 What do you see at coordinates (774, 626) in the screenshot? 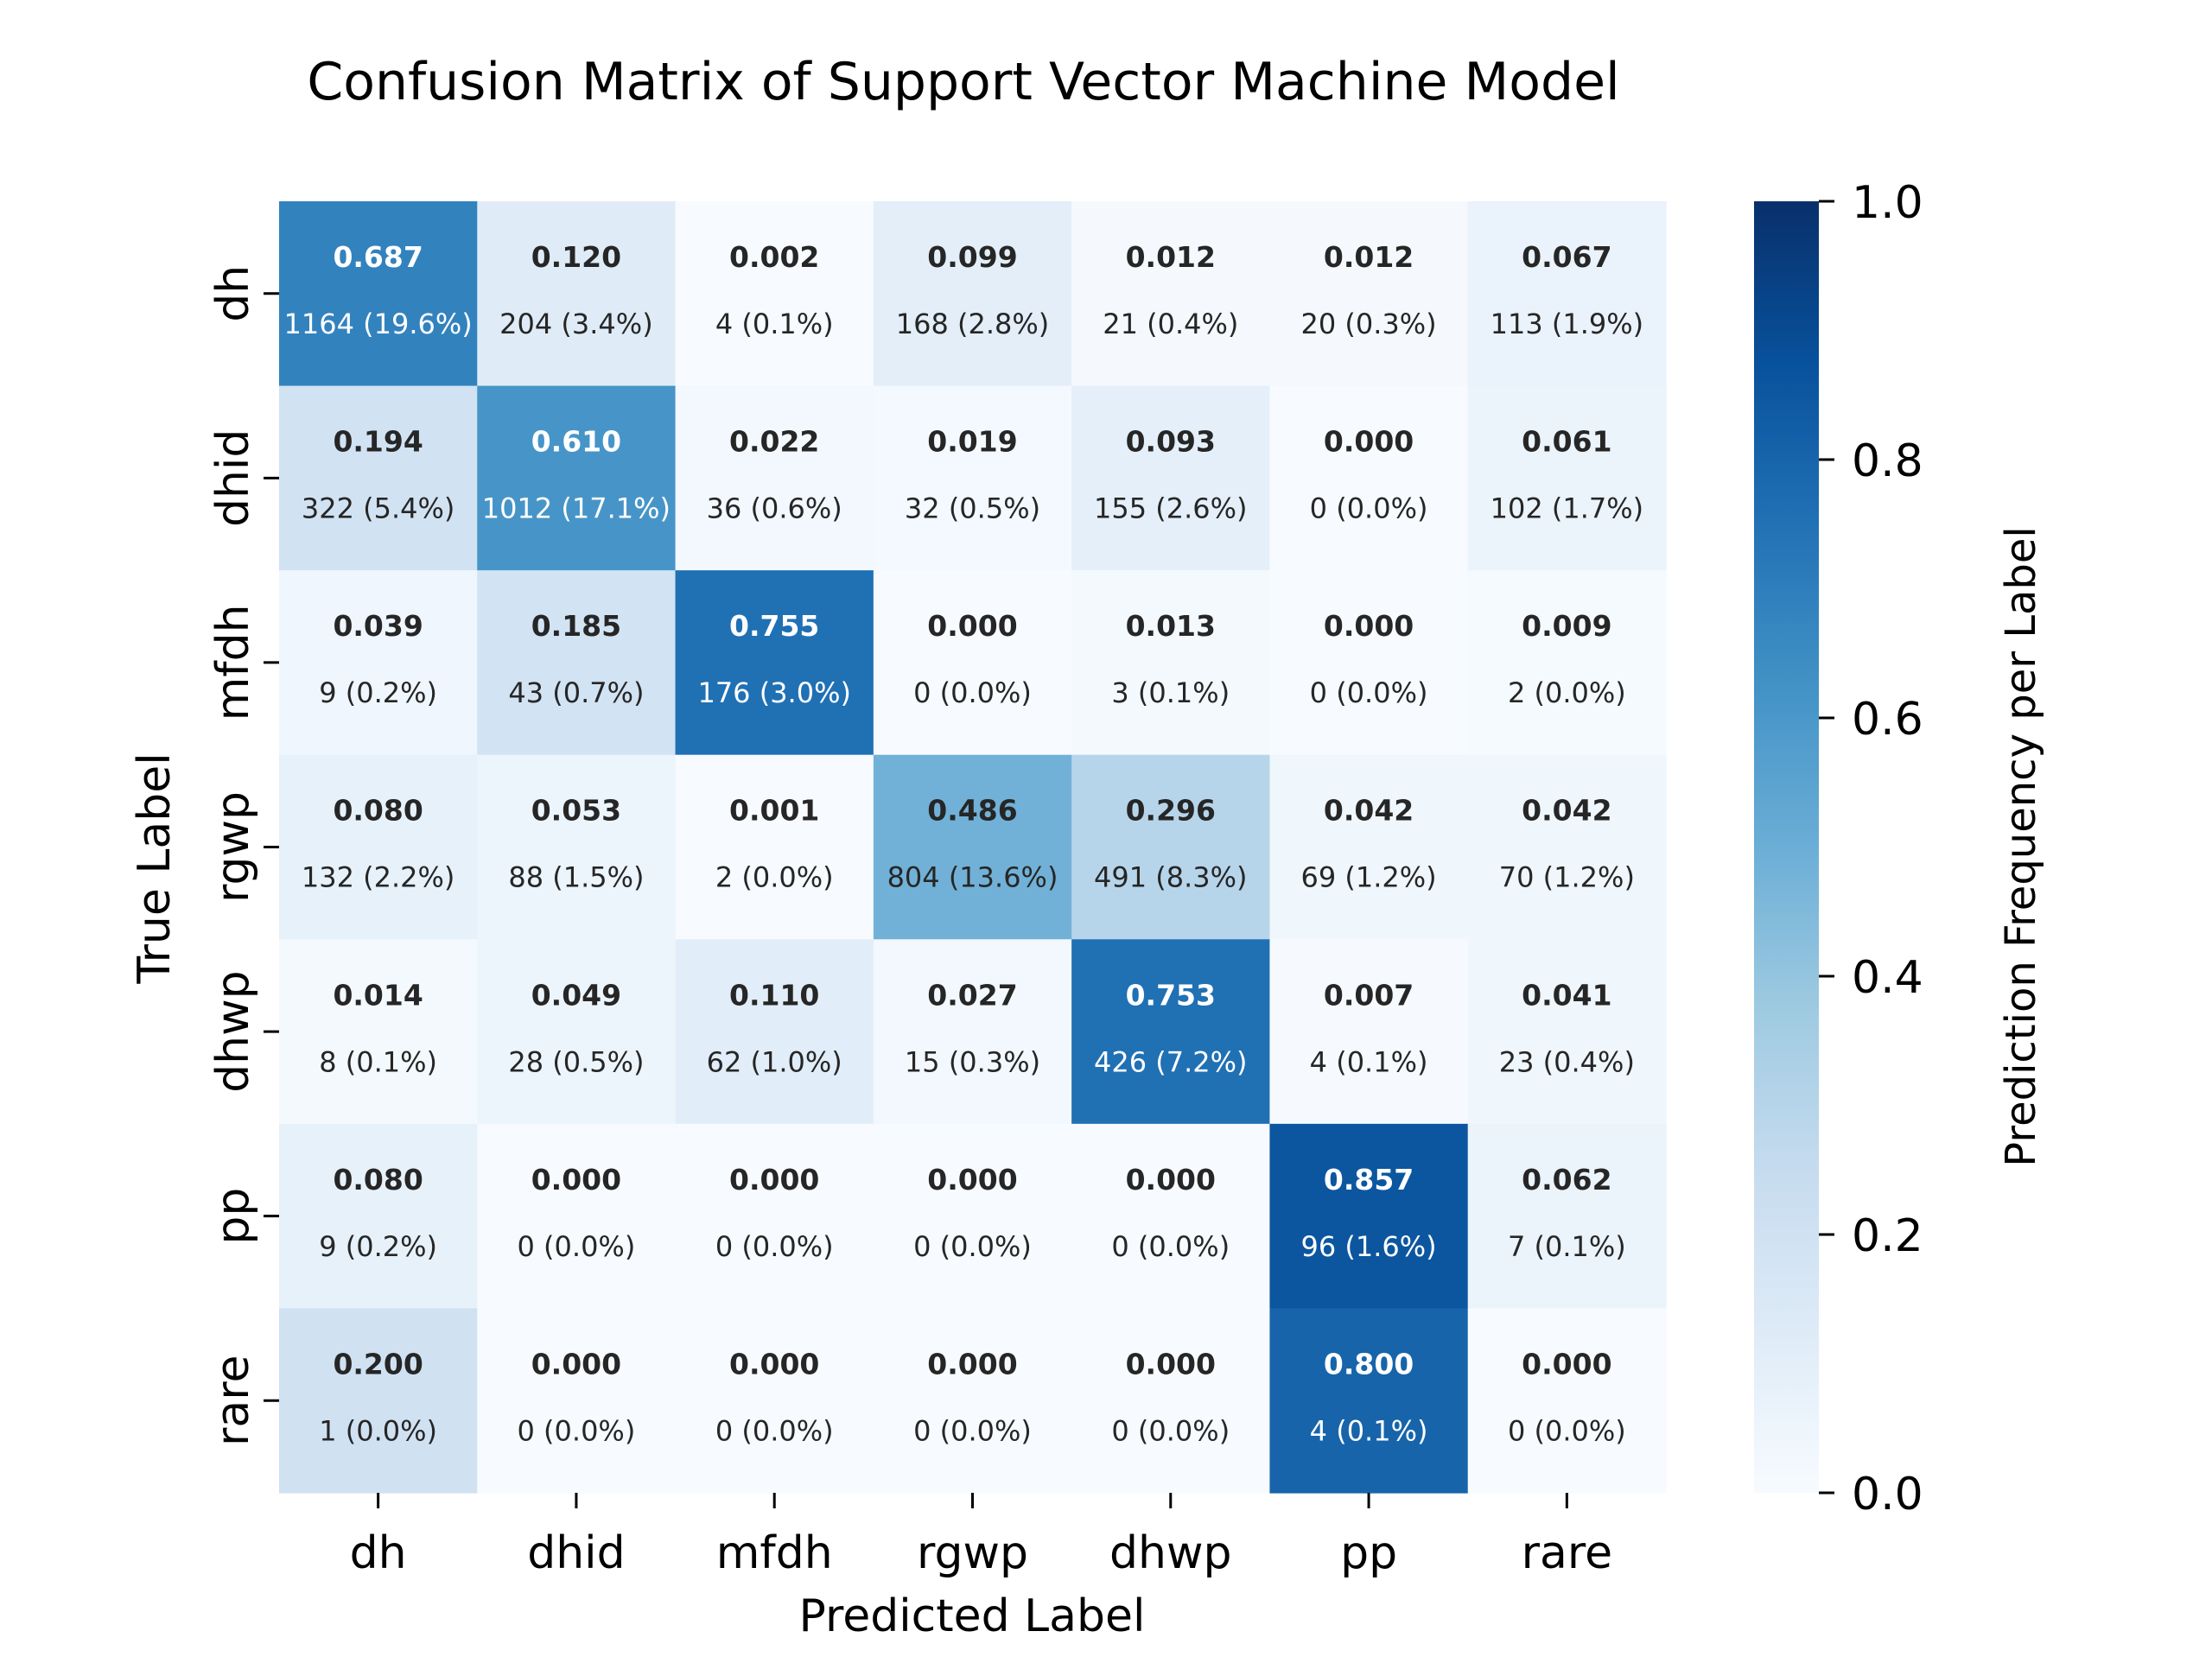
I see `cell-value-label: 0.755` at bounding box center [774, 626].